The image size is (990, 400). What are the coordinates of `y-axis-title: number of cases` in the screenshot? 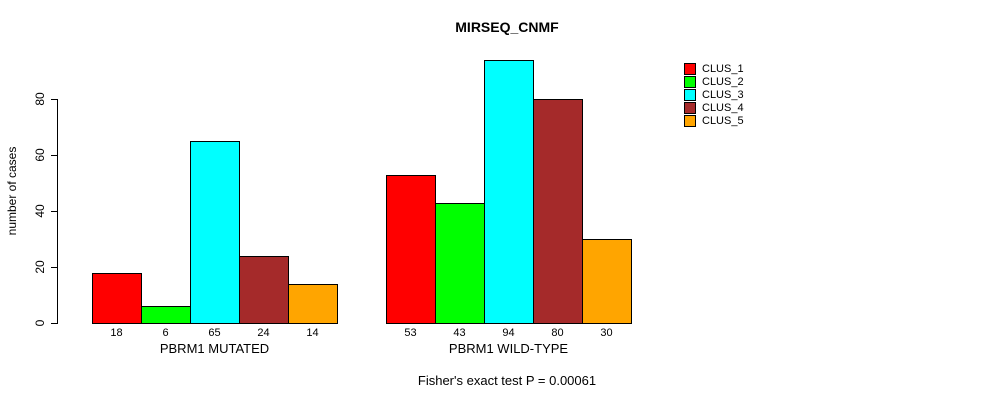 It's located at (12, 191).